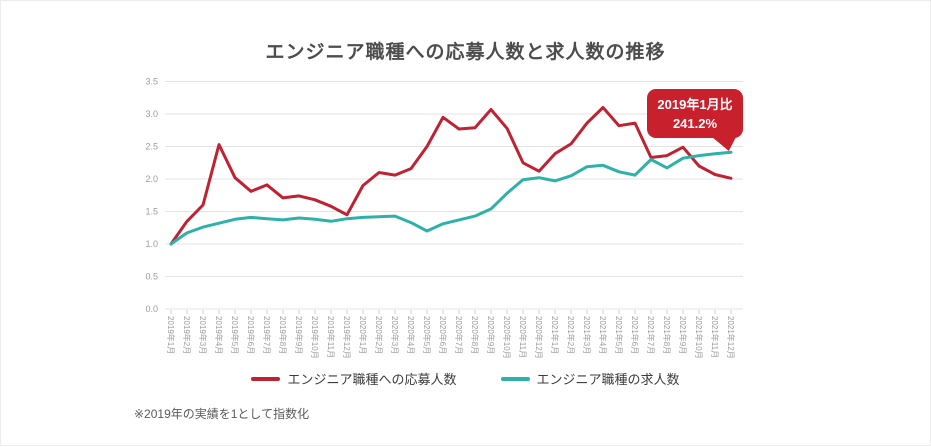 This screenshot has height=447, width=931. I want to click on legend-item-openings: エンジニア職種の求人数, so click(590, 378).